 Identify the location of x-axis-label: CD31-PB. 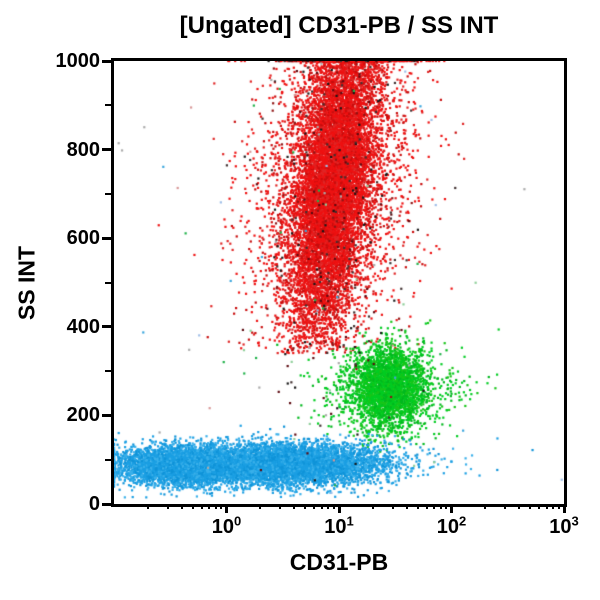
(339, 562).